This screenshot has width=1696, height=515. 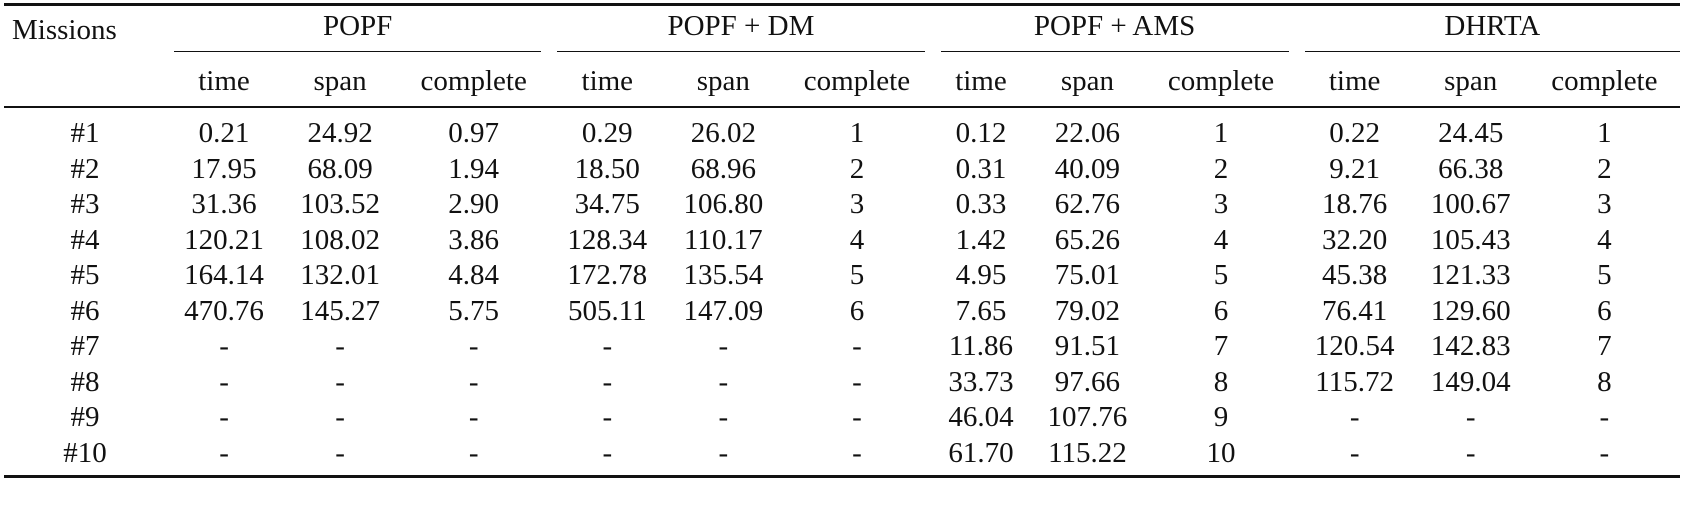 What do you see at coordinates (1604, 381) in the screenshot?
I see `value-cell: 8` at bounding box center [1604, 381].